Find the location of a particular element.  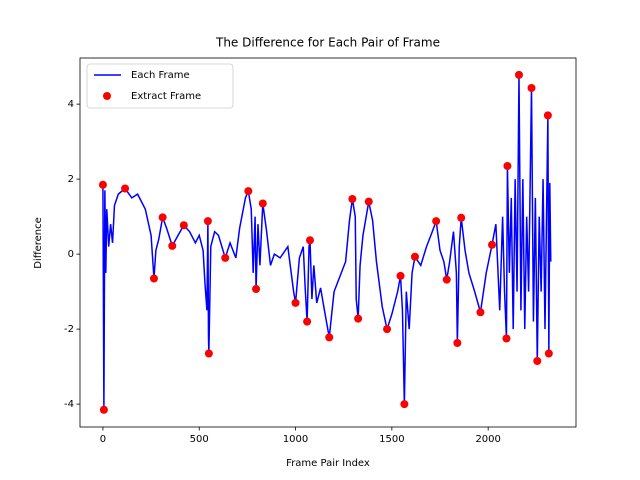

x-tick-label: 0 is located at coordinates (103, 439).